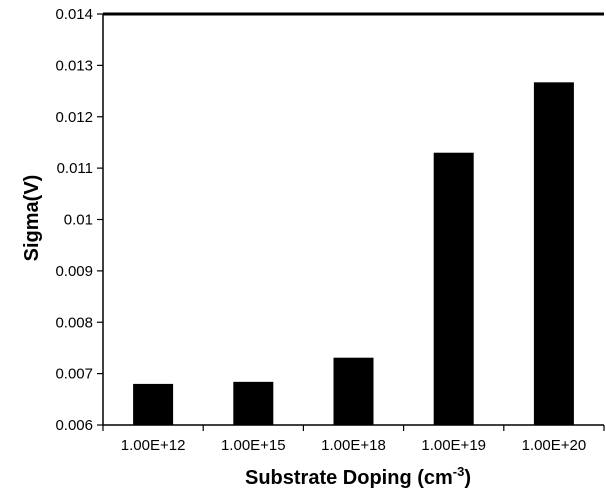 Image resolution: width=606 pixels, height=492 pixels. Describe the element at coordinates (32, 218) in the screenshot. I see `y-axis-title: Sigma(V)` at that location.